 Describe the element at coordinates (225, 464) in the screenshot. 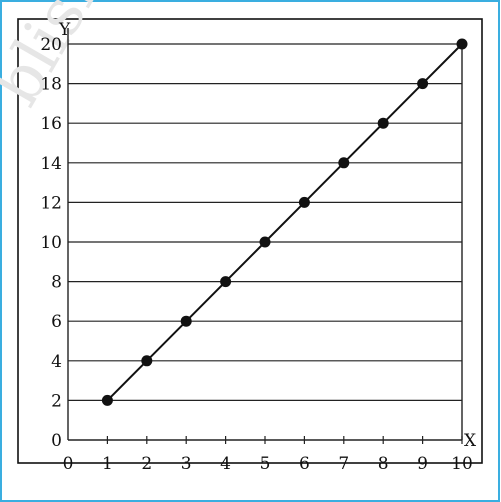

I see `x-tick-label: 4` at that location.